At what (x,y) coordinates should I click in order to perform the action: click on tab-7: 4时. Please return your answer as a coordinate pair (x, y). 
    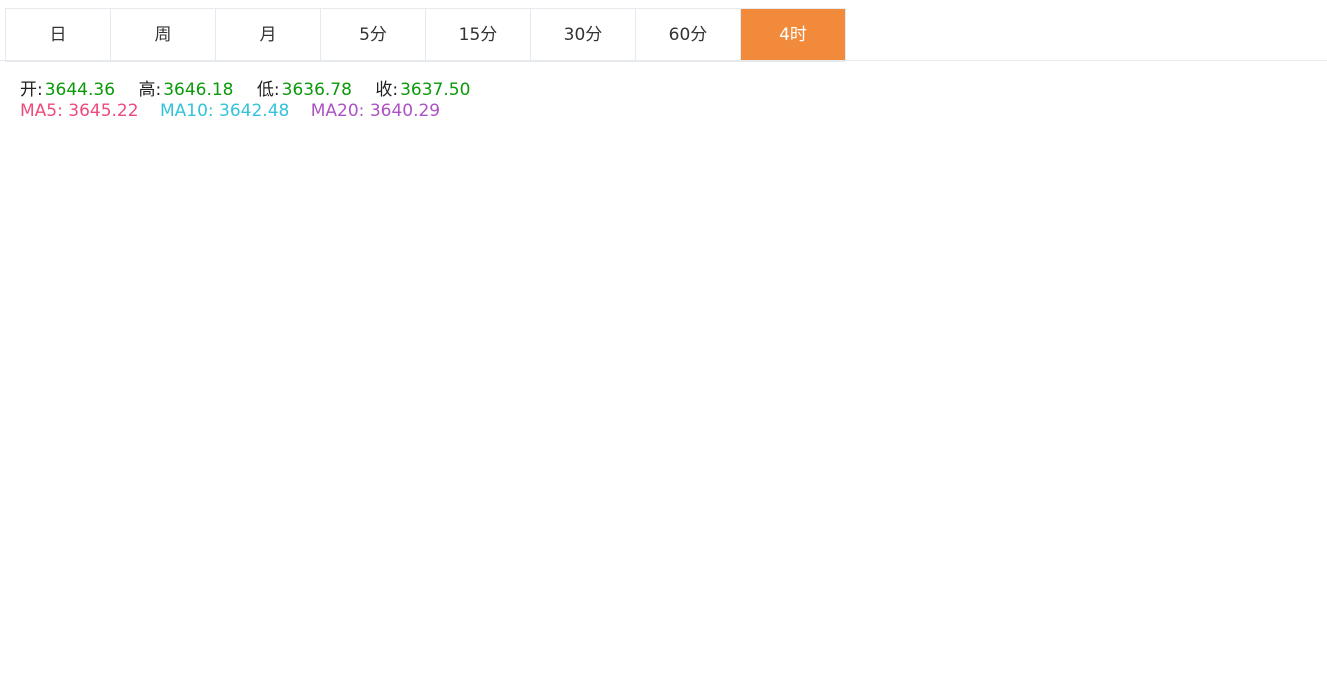
    Looking at the image, I should click on (793, 35).